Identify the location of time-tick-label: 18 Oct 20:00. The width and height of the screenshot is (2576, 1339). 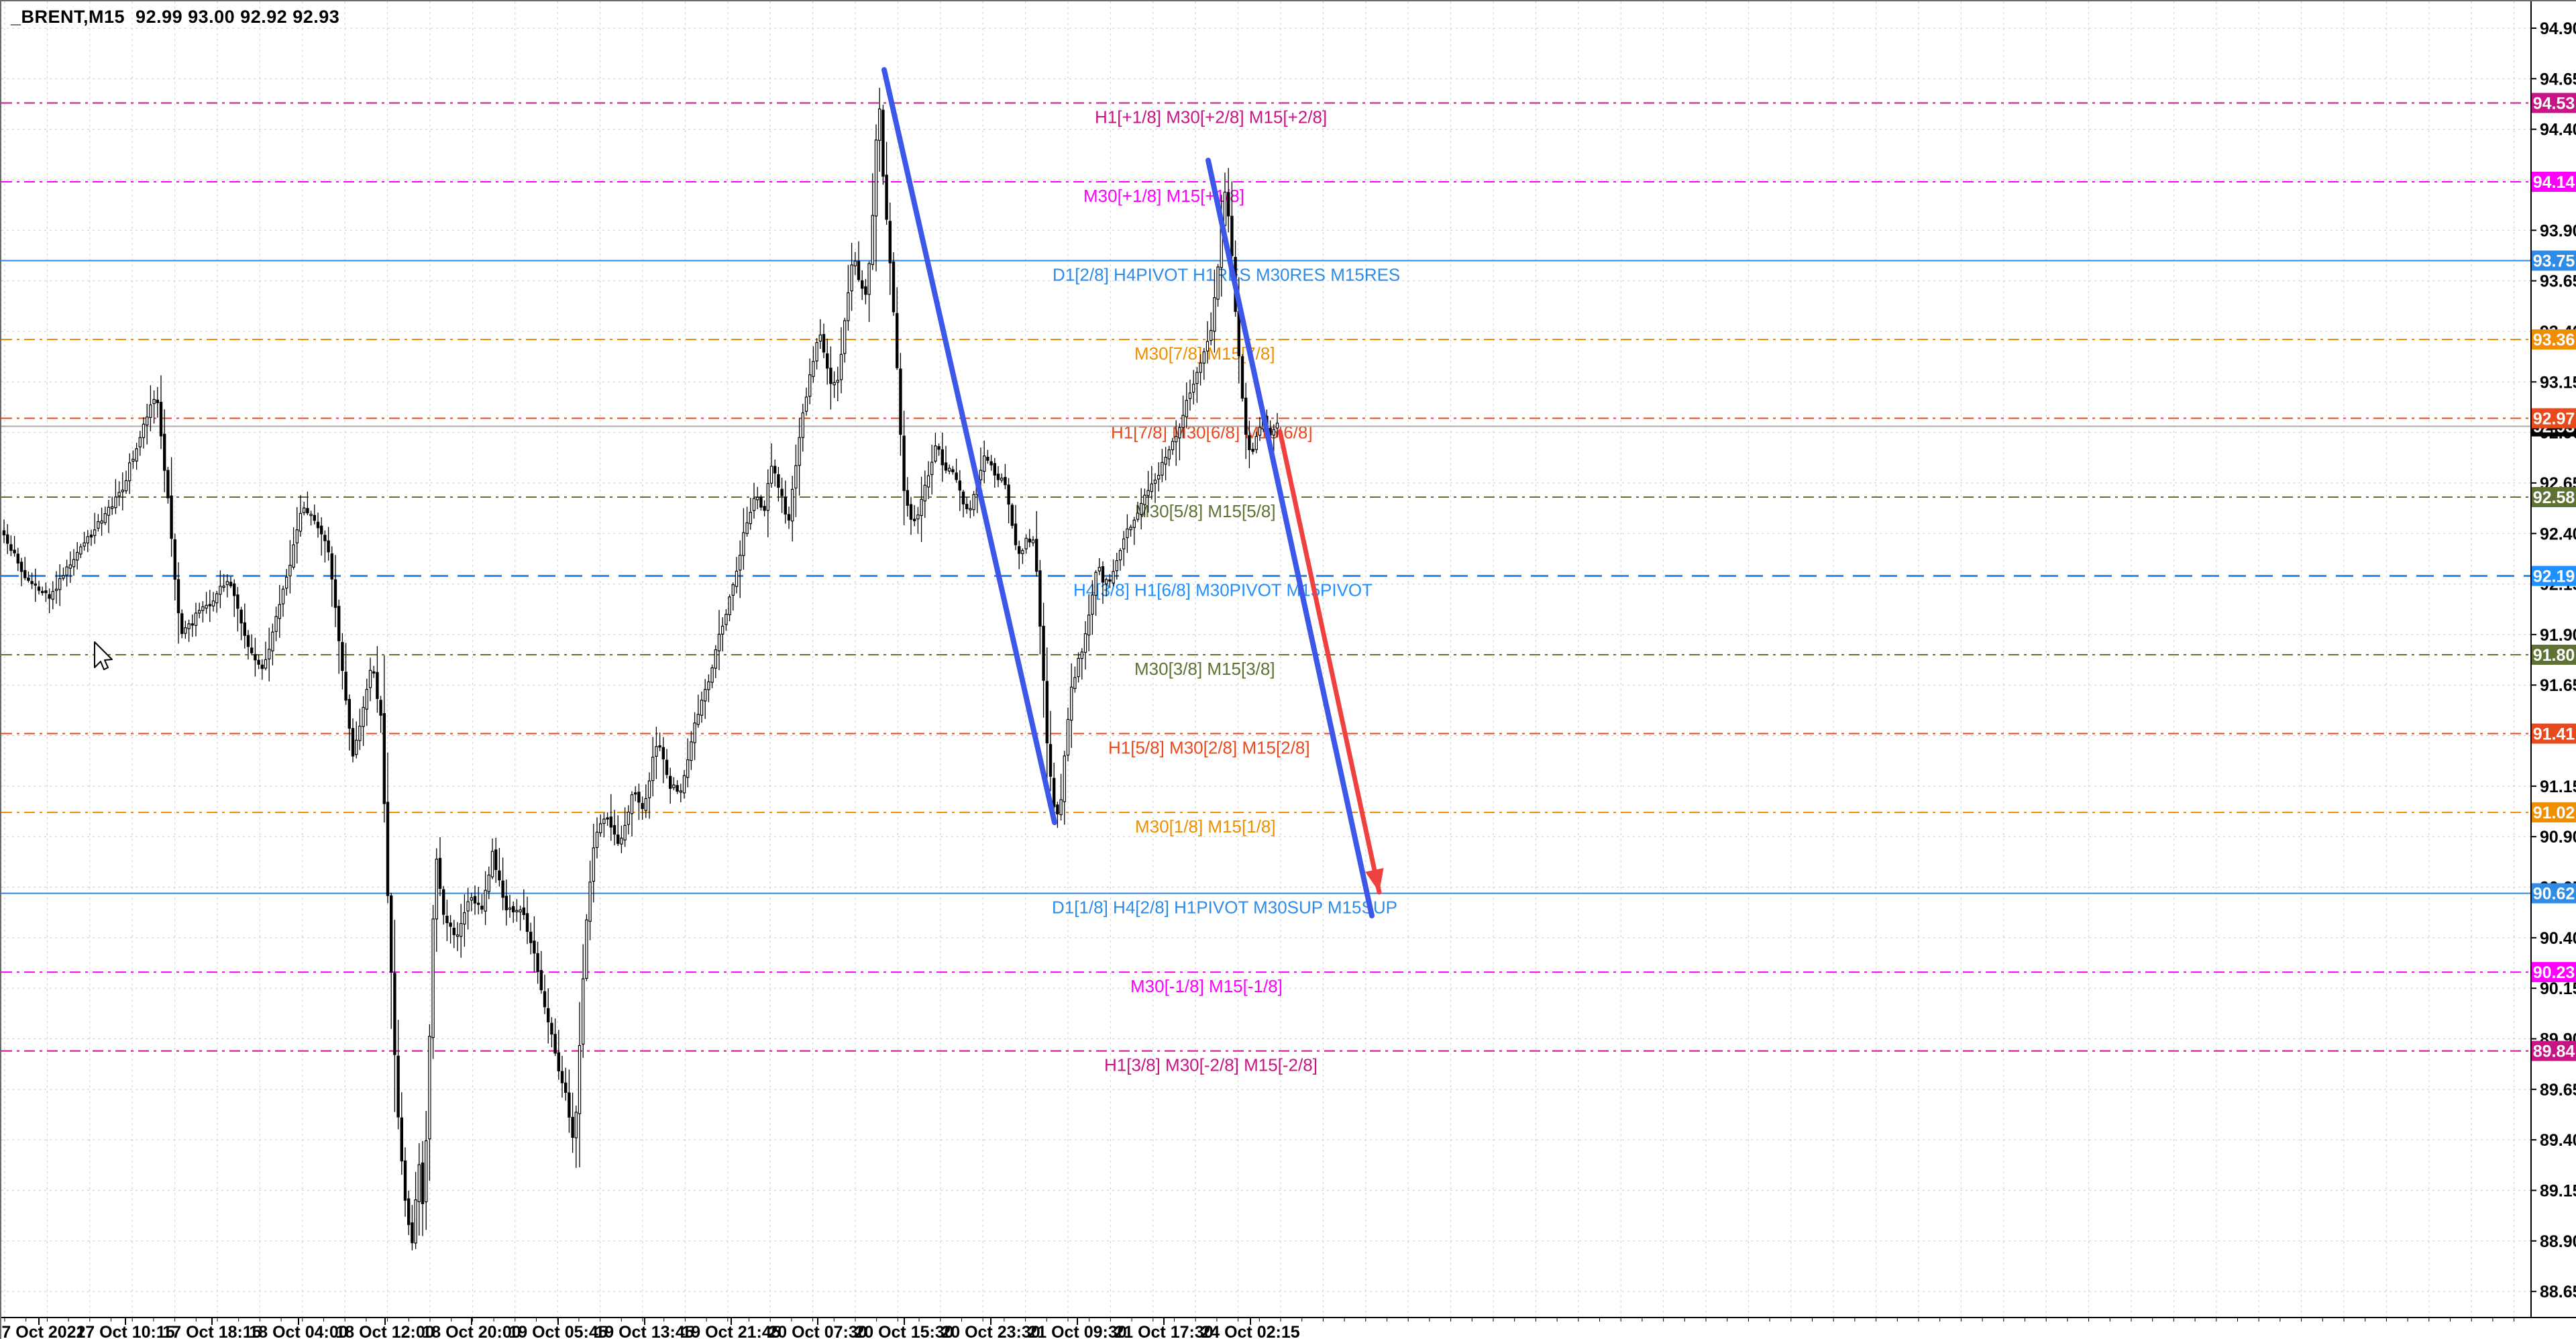
(471, 1331).